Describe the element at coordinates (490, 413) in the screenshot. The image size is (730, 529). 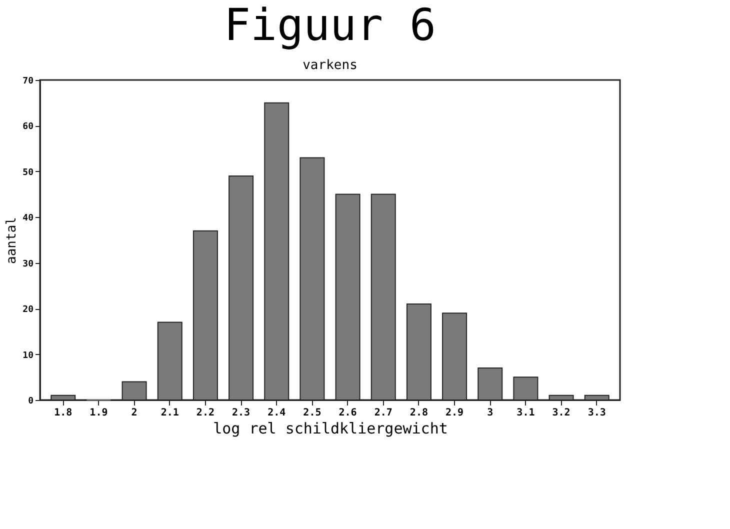
I see `x-tick-label: 3` at that location.